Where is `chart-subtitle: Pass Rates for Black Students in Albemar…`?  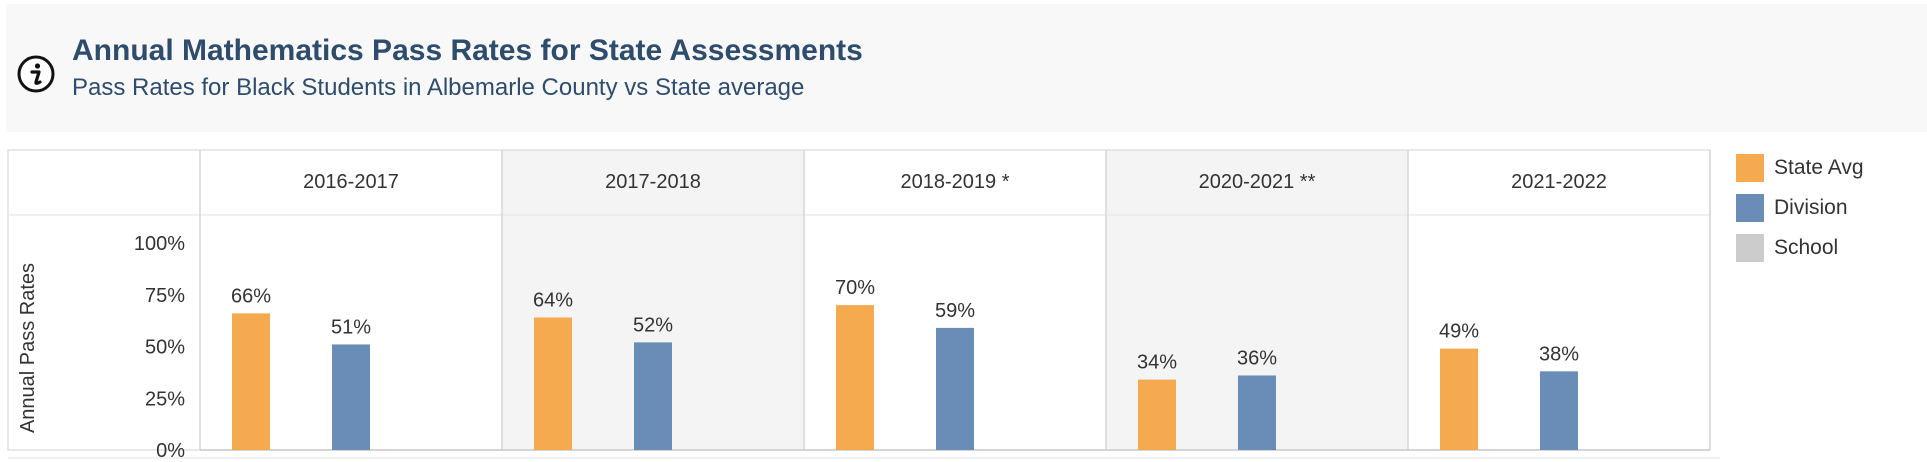 chart-subtitle: Pass Rates for Black Students in Albemar… is located at coordinates (438, 87).